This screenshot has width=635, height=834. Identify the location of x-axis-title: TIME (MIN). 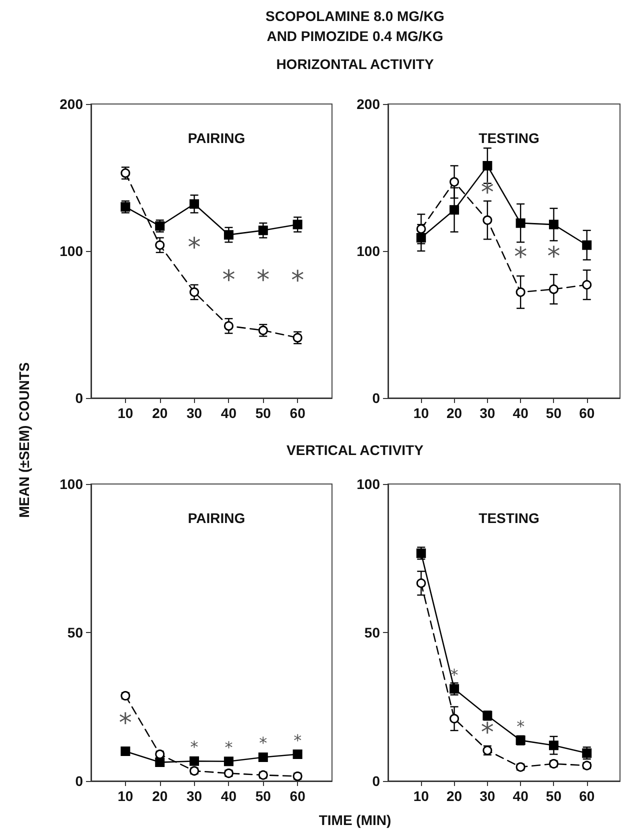
(355, 820).